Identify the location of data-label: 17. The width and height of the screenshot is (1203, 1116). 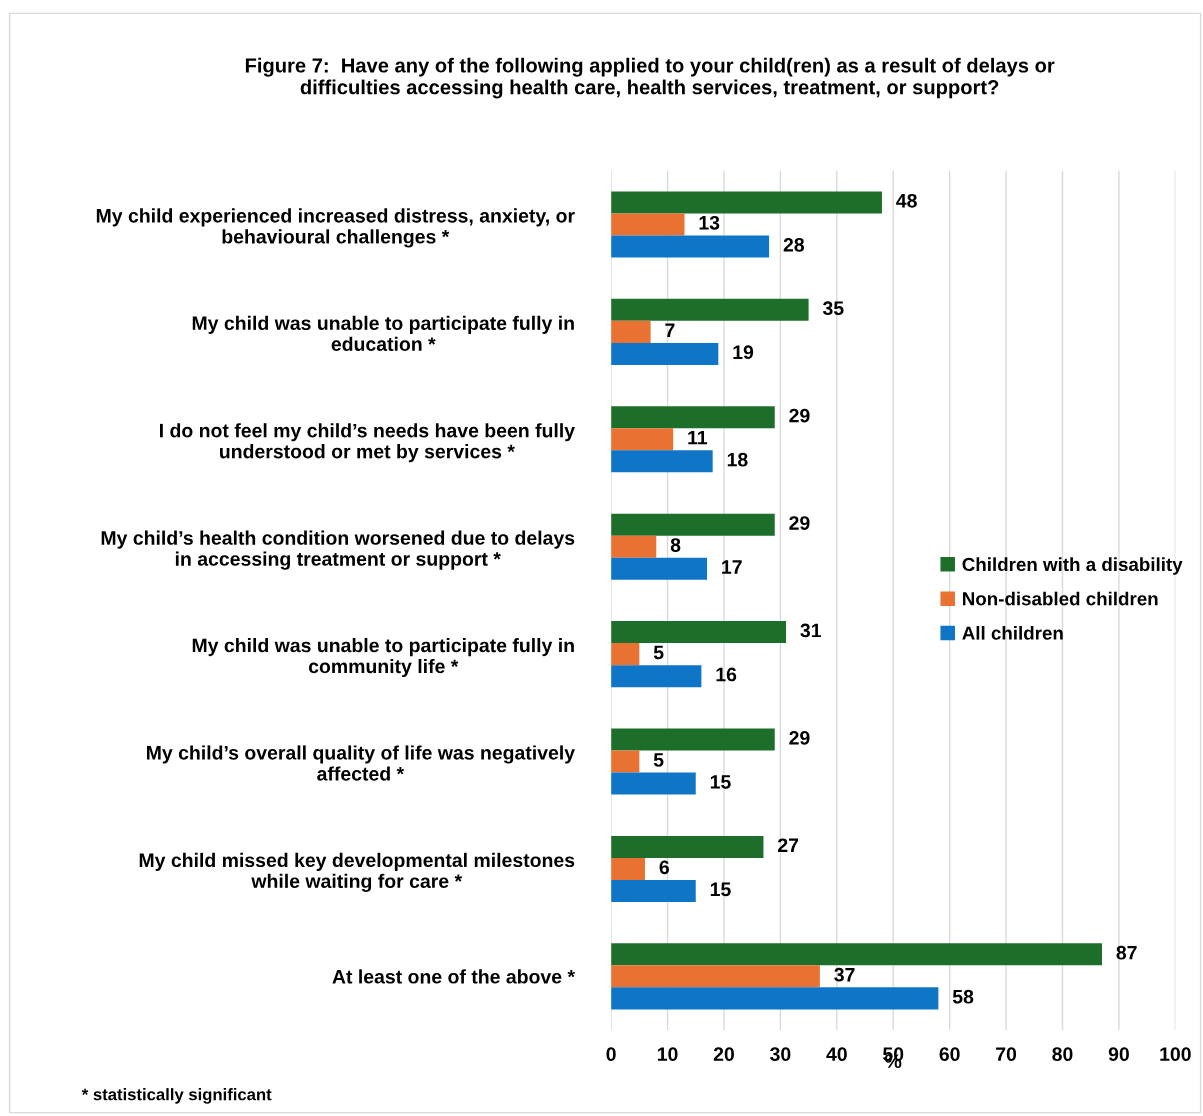
(732, 567).